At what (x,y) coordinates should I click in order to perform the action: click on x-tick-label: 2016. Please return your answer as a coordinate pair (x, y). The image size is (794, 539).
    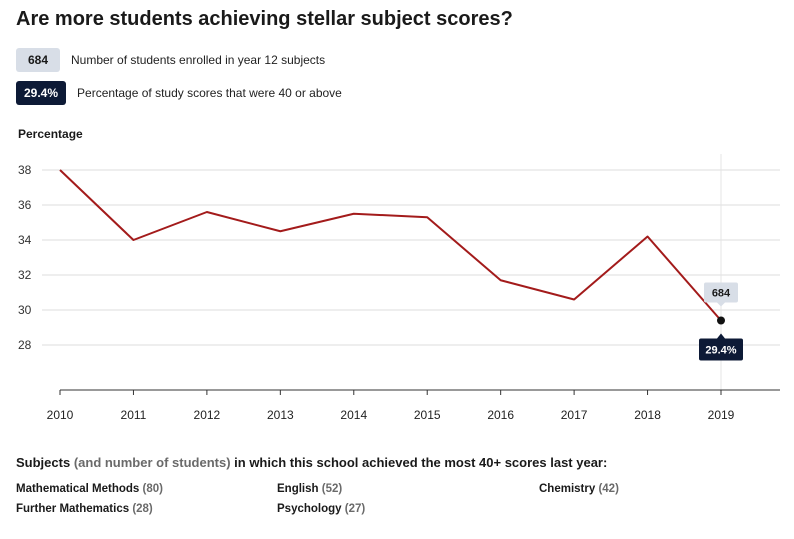
    Looking at the image, I should click on (500, 415).